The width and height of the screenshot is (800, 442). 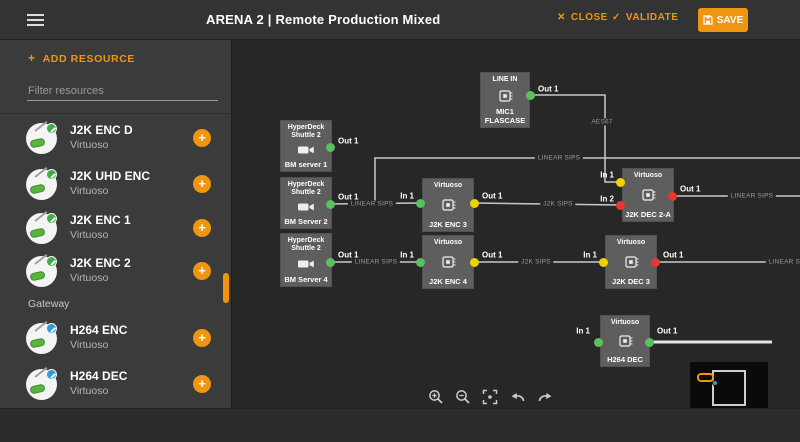 I want to click on filter-resources-input, so click(x=122, y=91).